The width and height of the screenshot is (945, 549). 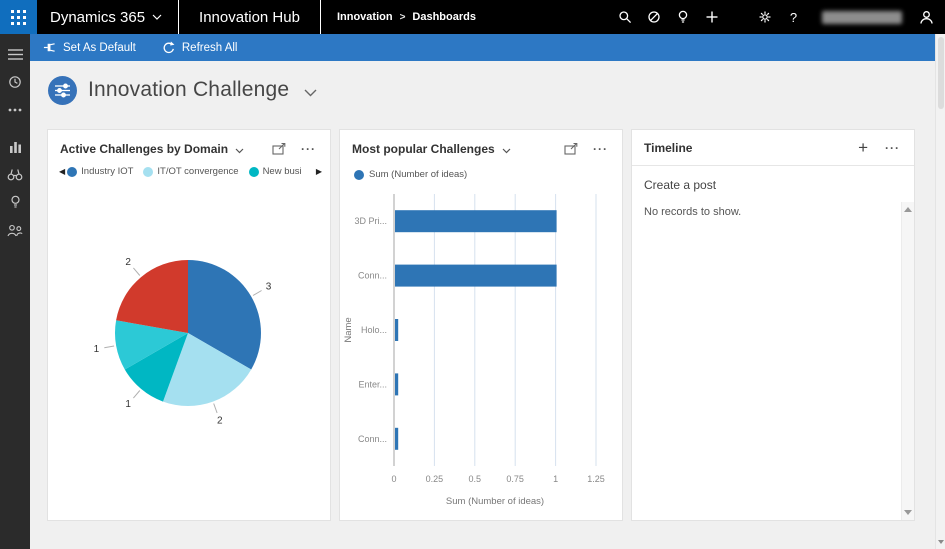 What do you see at coordinates (62, 171) in the screenshot?
I see `legend-prev-icon: ◀` at bounding box center [62, 171].